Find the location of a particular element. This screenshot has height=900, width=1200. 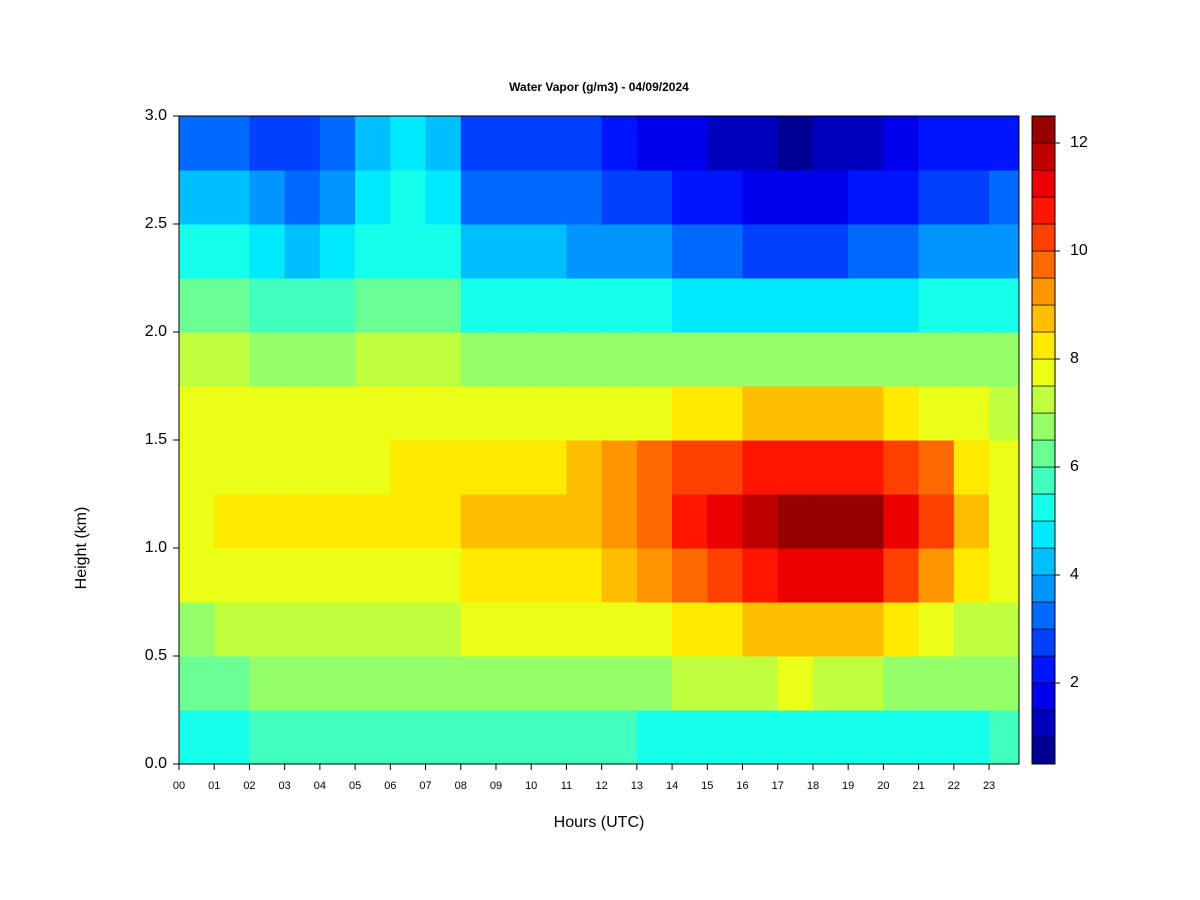

y-tick-label: 2.5 is located at coordinates (156, 223).